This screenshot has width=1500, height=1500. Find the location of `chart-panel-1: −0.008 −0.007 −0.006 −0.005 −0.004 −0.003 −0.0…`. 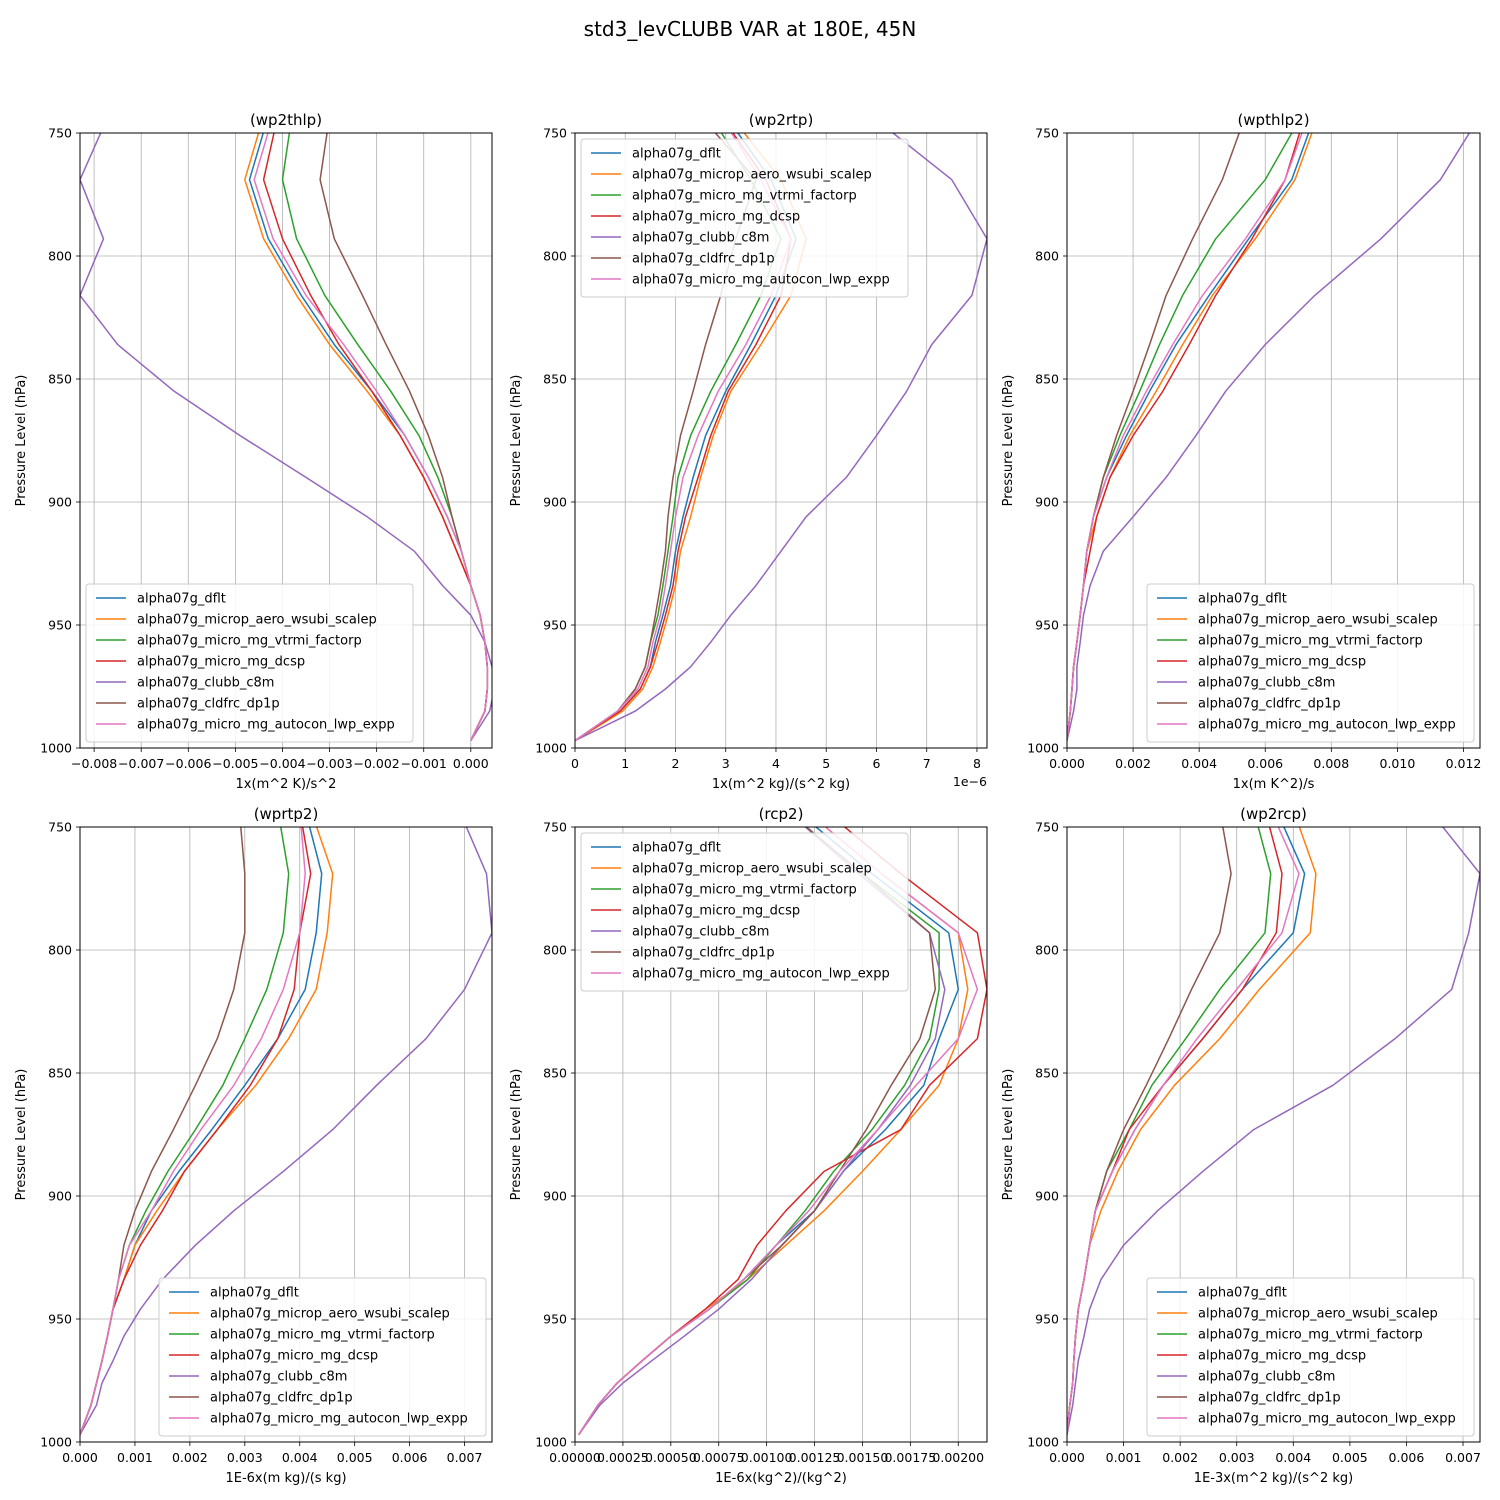

chart-panel-1: −0.008 −0.007 −0.006 −0.005 −0.004 −0.003 −0.0… is located at coordinates (253, 451).